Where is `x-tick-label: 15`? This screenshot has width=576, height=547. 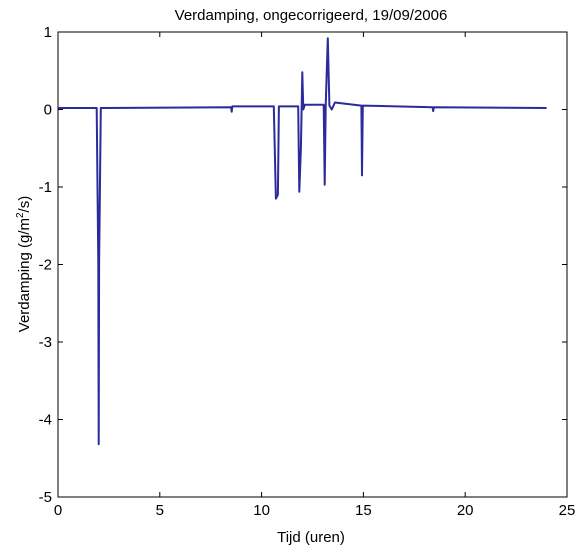 x-tick-label: 15 is located at coordinates (363, 510).